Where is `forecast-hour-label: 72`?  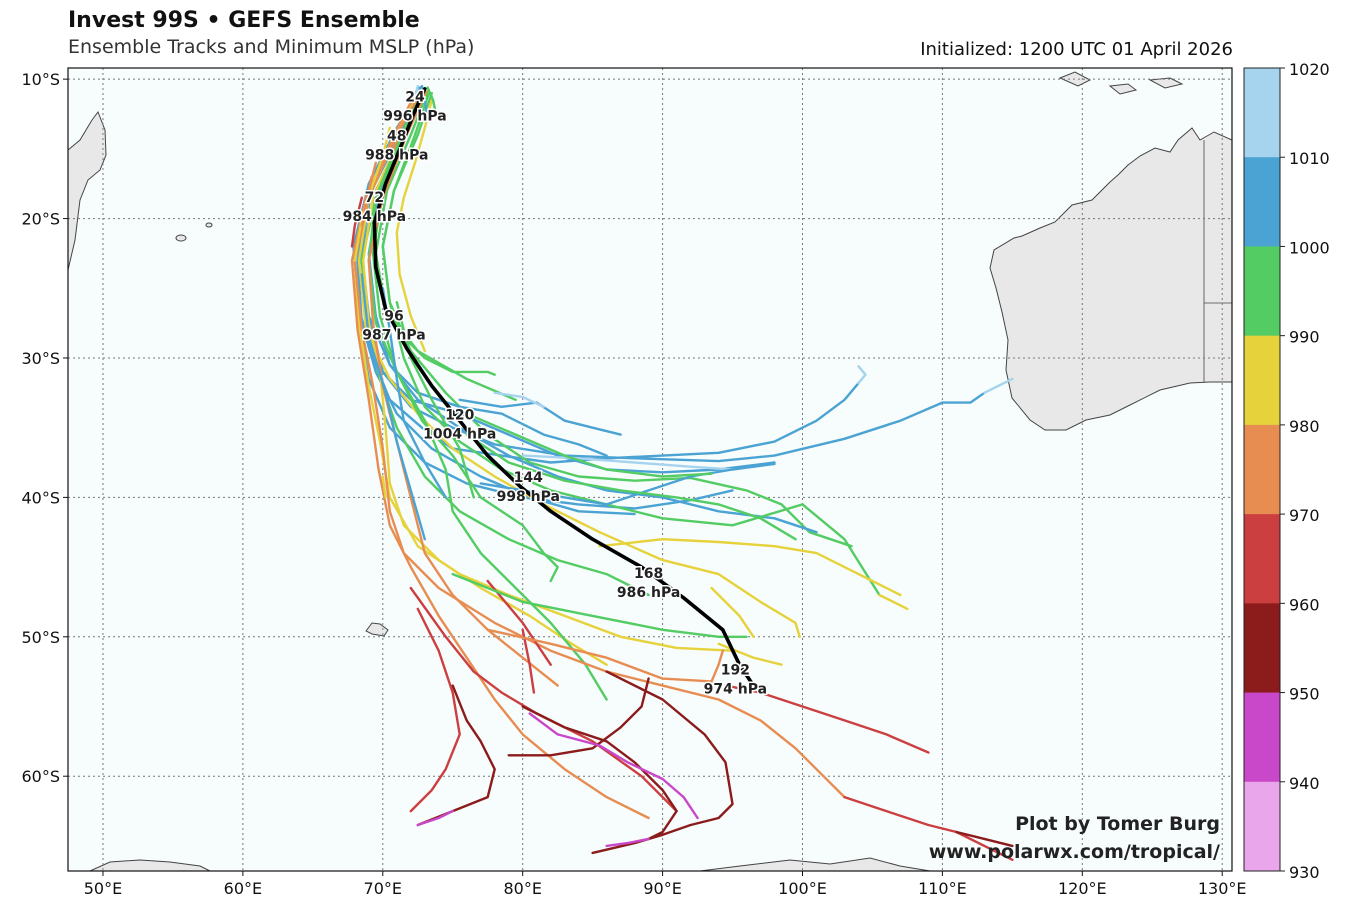
forecast-hour-label: 72 is located at coordinates (374, 198).